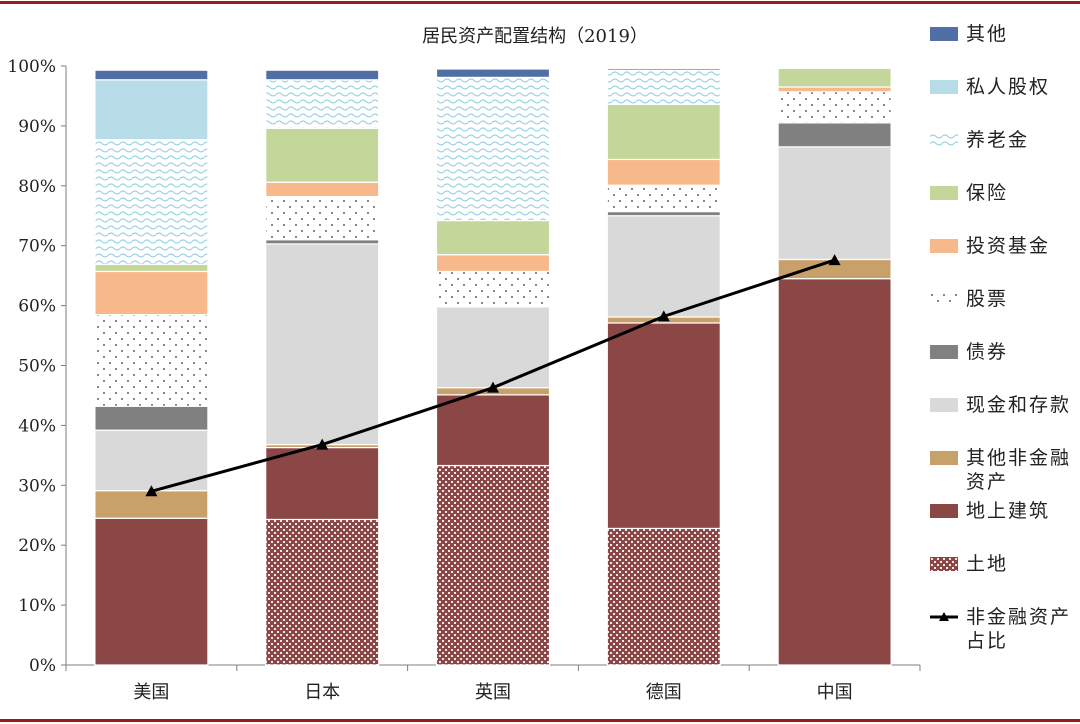  What do you see at coordinates (987, 564) in the screenshot?
I see `legend-label: 土地` at bounding box center [987, 564].